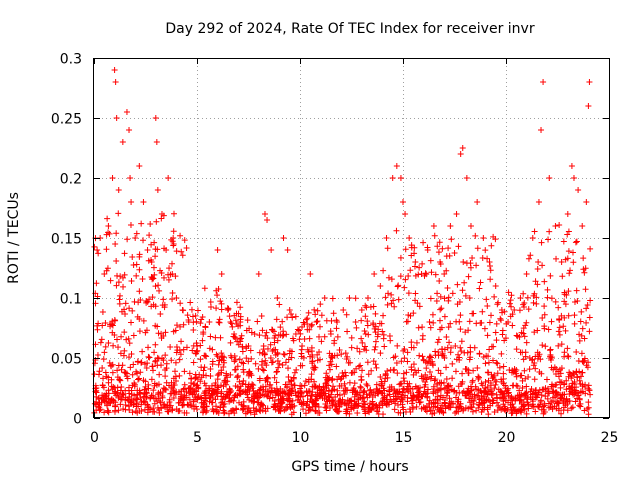 This screenshot has width=640, height=480. I want to click on x-tick-label: 10, so click(301, 438).